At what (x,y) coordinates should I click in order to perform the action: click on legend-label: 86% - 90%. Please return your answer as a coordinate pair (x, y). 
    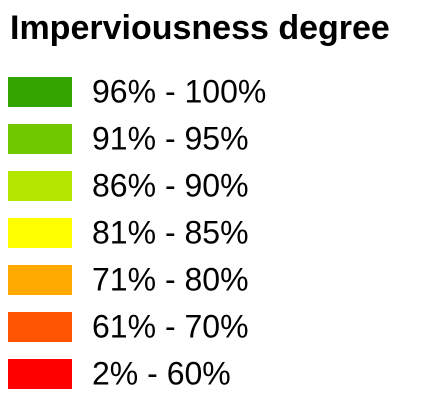
    Looking at the image, I should click on (170, 185).